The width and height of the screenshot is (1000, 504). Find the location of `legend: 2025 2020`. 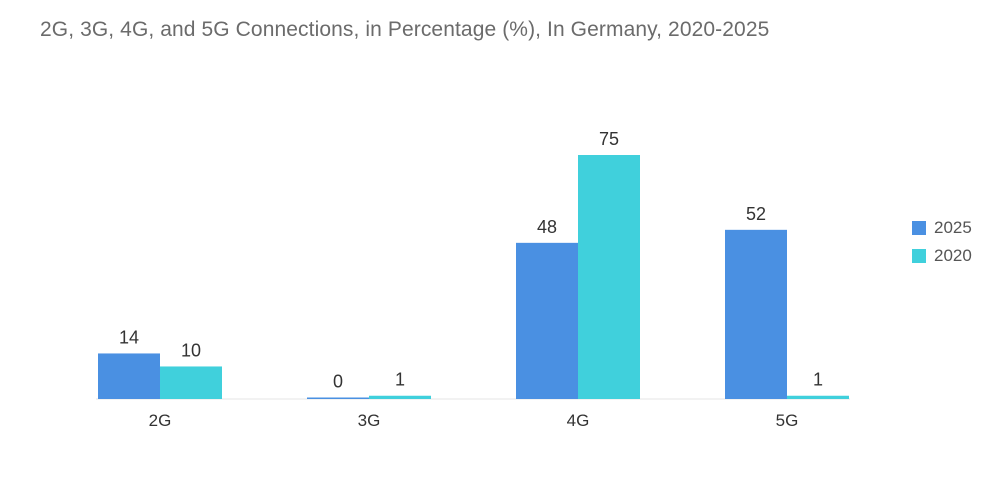

legend: 2025 2020 is located at coordinates (942, 242).